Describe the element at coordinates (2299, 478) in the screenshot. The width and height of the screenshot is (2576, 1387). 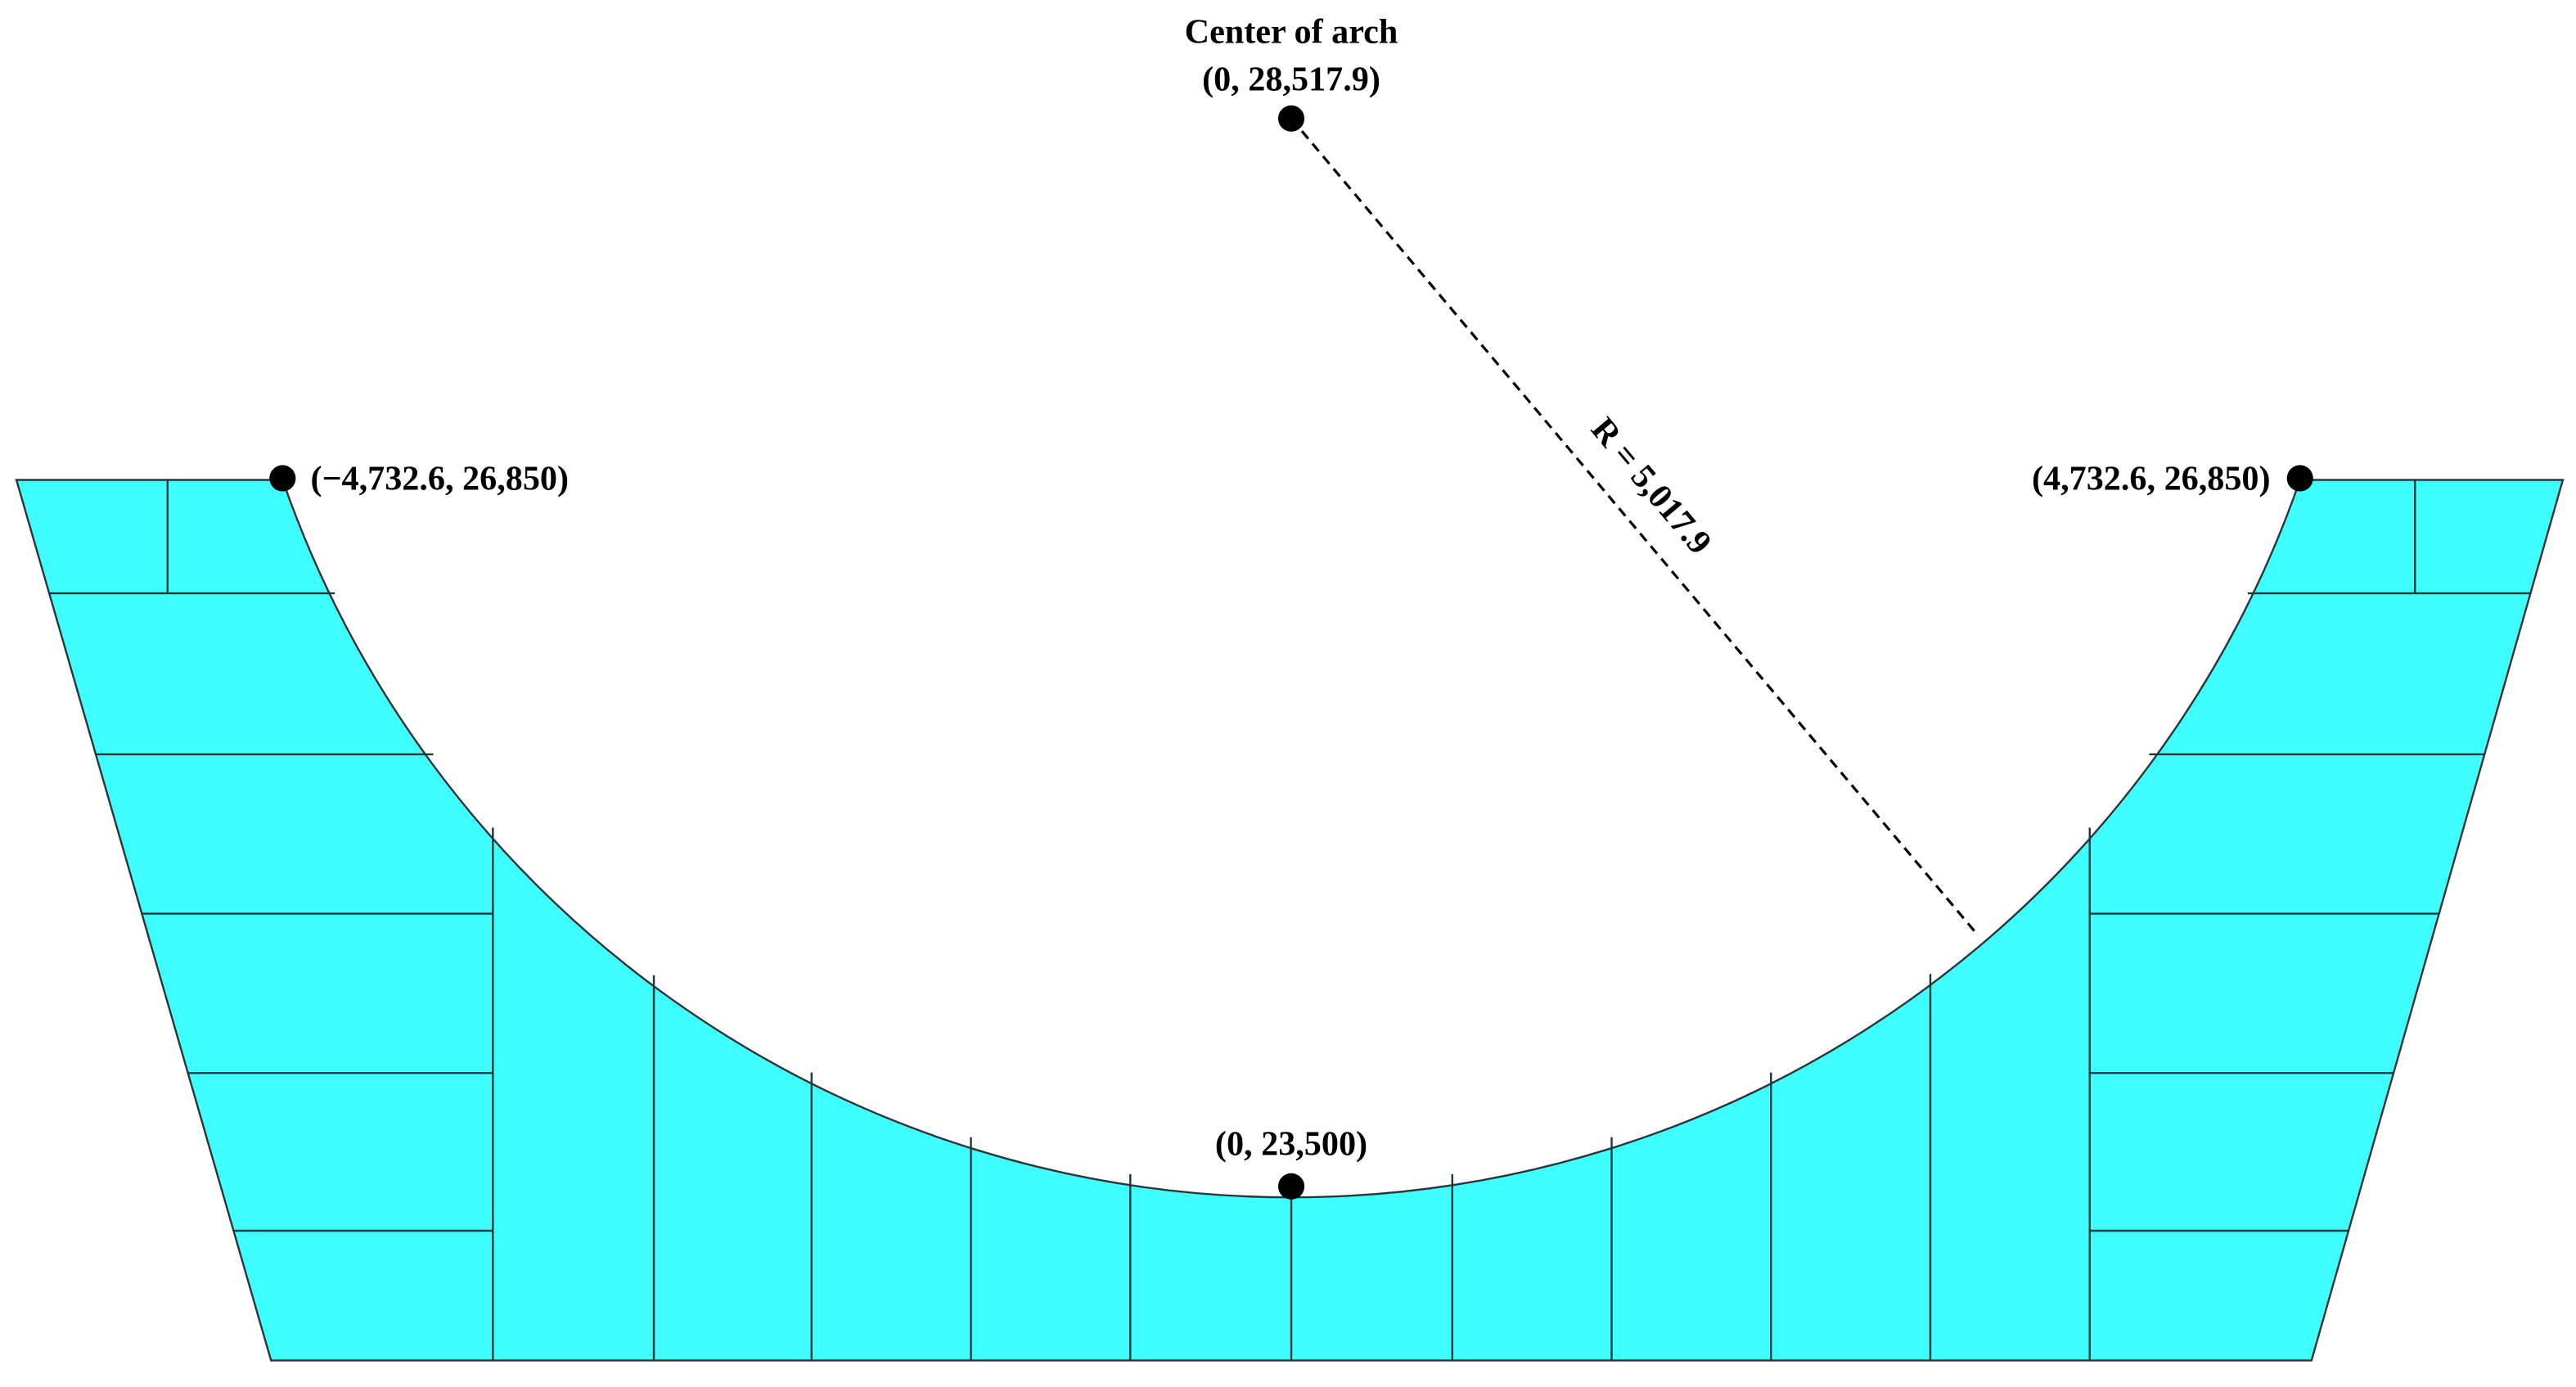
I see `right-point` at that location.